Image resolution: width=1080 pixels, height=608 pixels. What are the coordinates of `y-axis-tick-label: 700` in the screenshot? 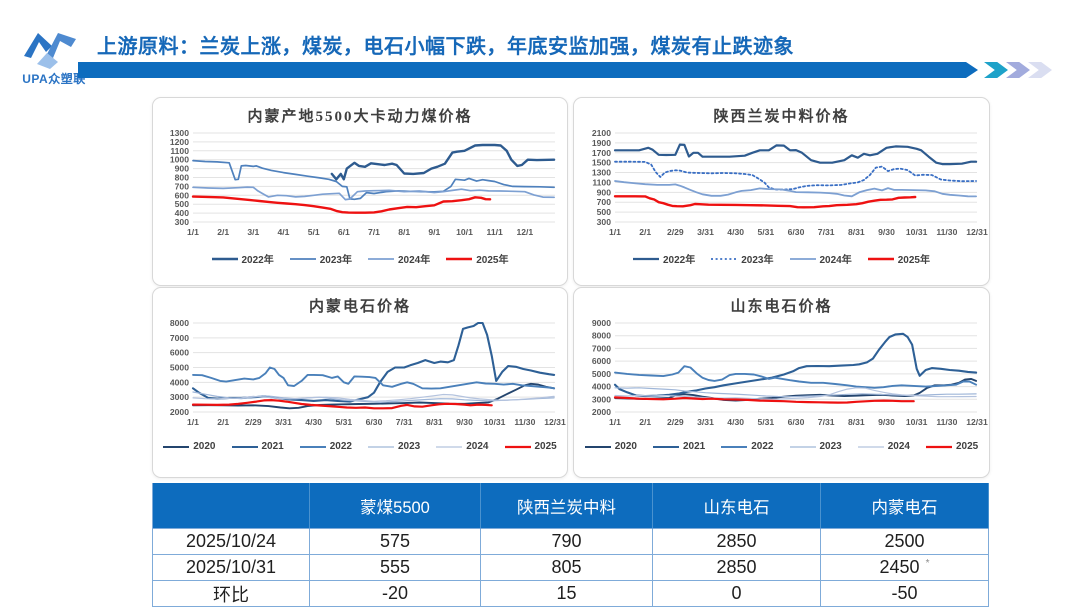 It's located at (182, 186).